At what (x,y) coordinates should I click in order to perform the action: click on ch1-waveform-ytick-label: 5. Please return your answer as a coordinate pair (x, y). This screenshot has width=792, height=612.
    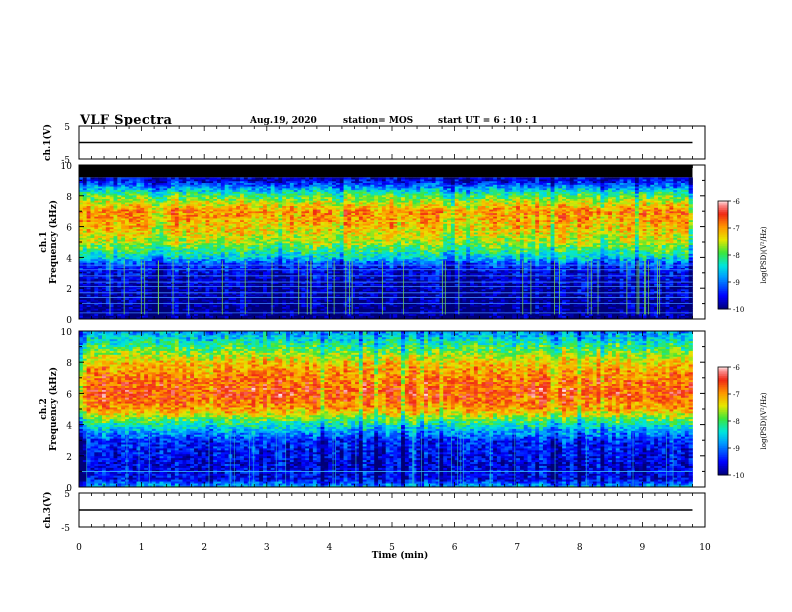
    Looking at the image, I should click on (67, 128).